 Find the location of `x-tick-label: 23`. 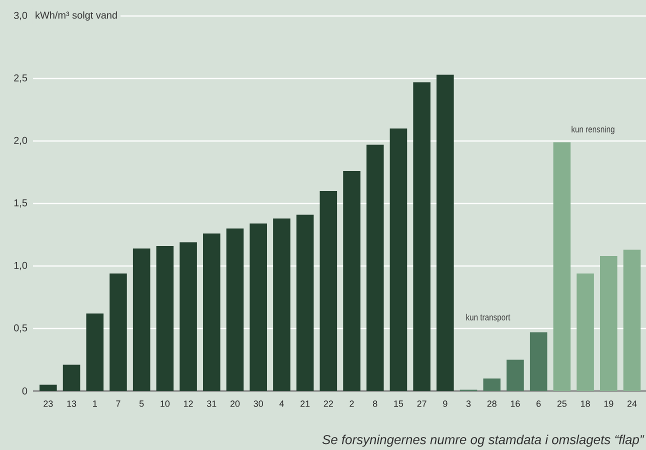

x-tick-label: 23 is located at coordinates (48, 403).